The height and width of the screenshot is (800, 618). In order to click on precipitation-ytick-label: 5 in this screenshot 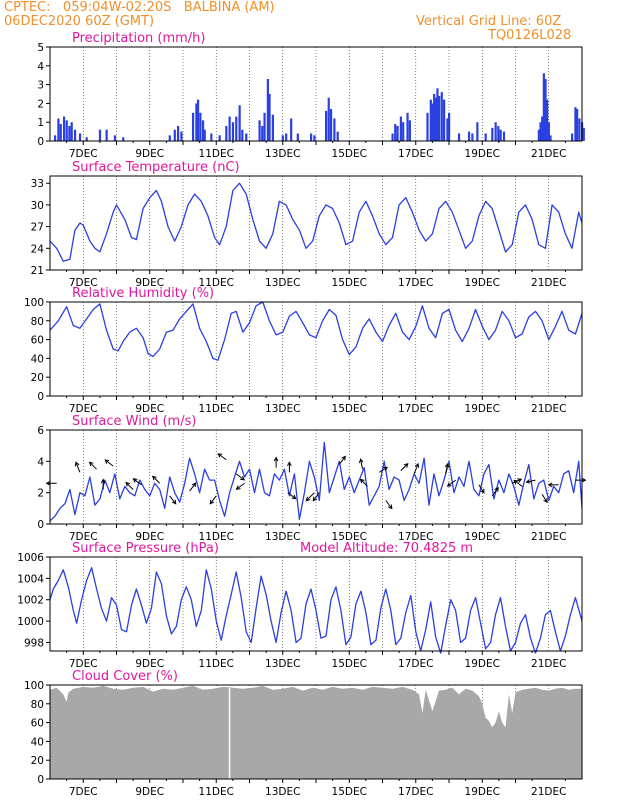, I will do `click(40, 48)`.